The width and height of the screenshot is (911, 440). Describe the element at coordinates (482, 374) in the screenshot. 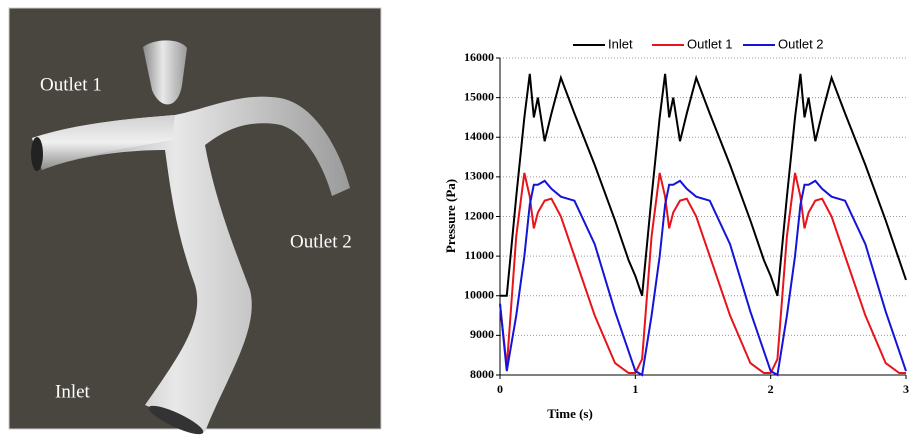

I see `y-tick-label: 8000` at that location.